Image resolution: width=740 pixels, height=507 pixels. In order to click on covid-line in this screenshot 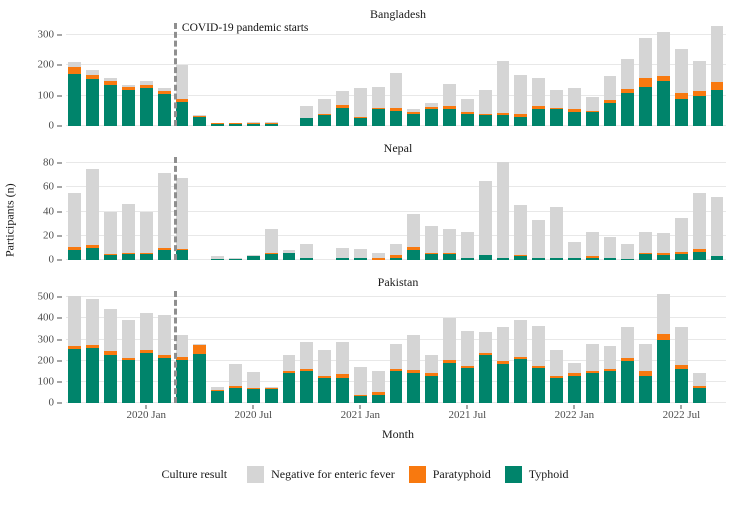, I will do `click(175, 347)`.